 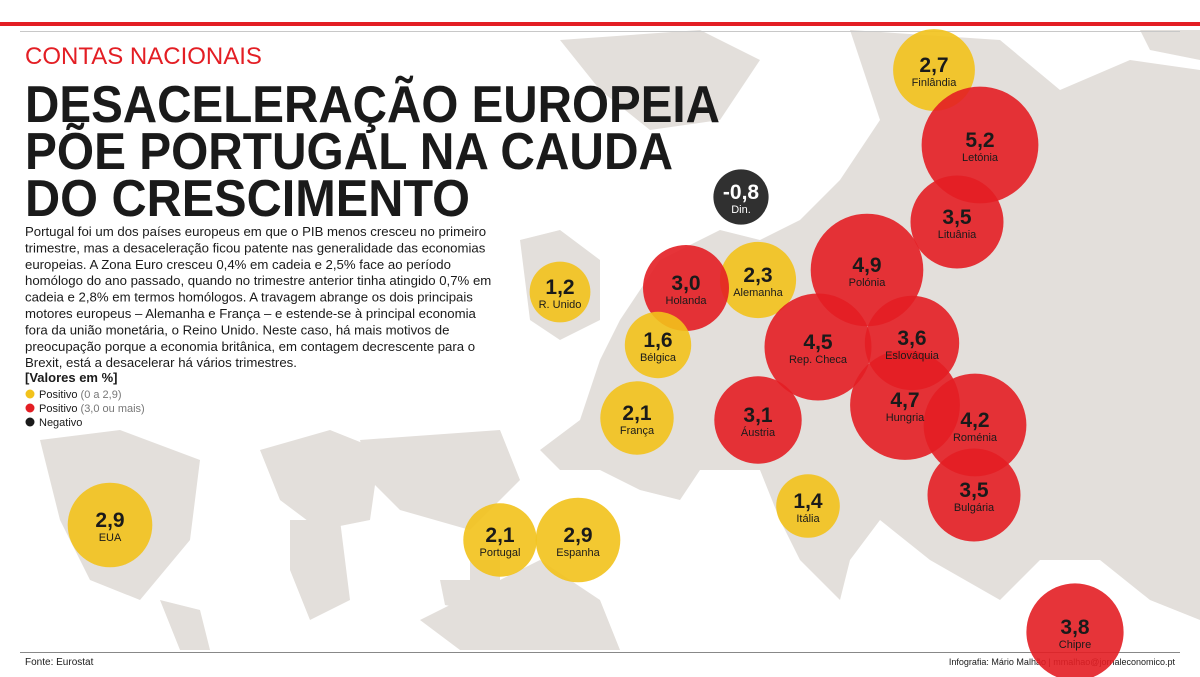 I want to click on country-label: Alemanha, so click(x=758, y=293).